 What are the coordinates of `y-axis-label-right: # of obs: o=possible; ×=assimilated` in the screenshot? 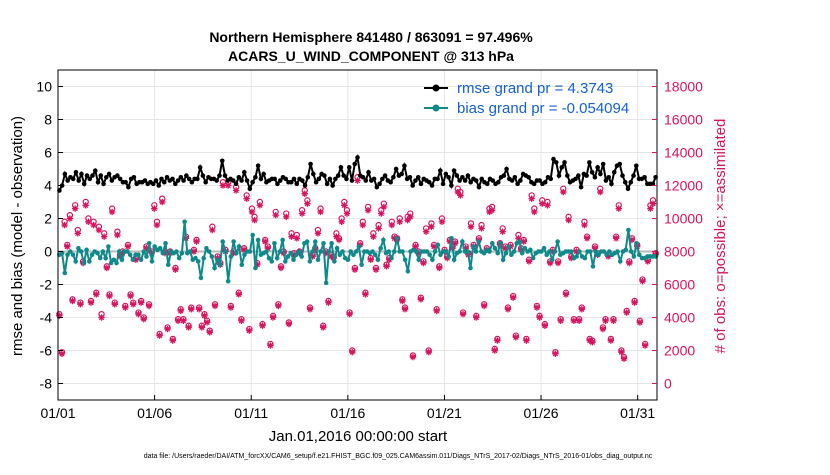 It's located at (720, 236).